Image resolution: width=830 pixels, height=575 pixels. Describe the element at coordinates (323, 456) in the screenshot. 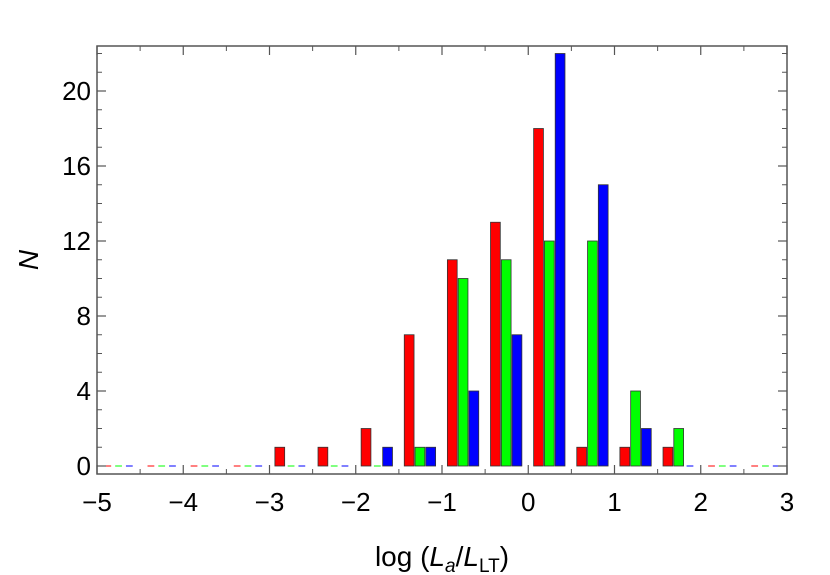

I see `bar-series1-bin5` at that location.